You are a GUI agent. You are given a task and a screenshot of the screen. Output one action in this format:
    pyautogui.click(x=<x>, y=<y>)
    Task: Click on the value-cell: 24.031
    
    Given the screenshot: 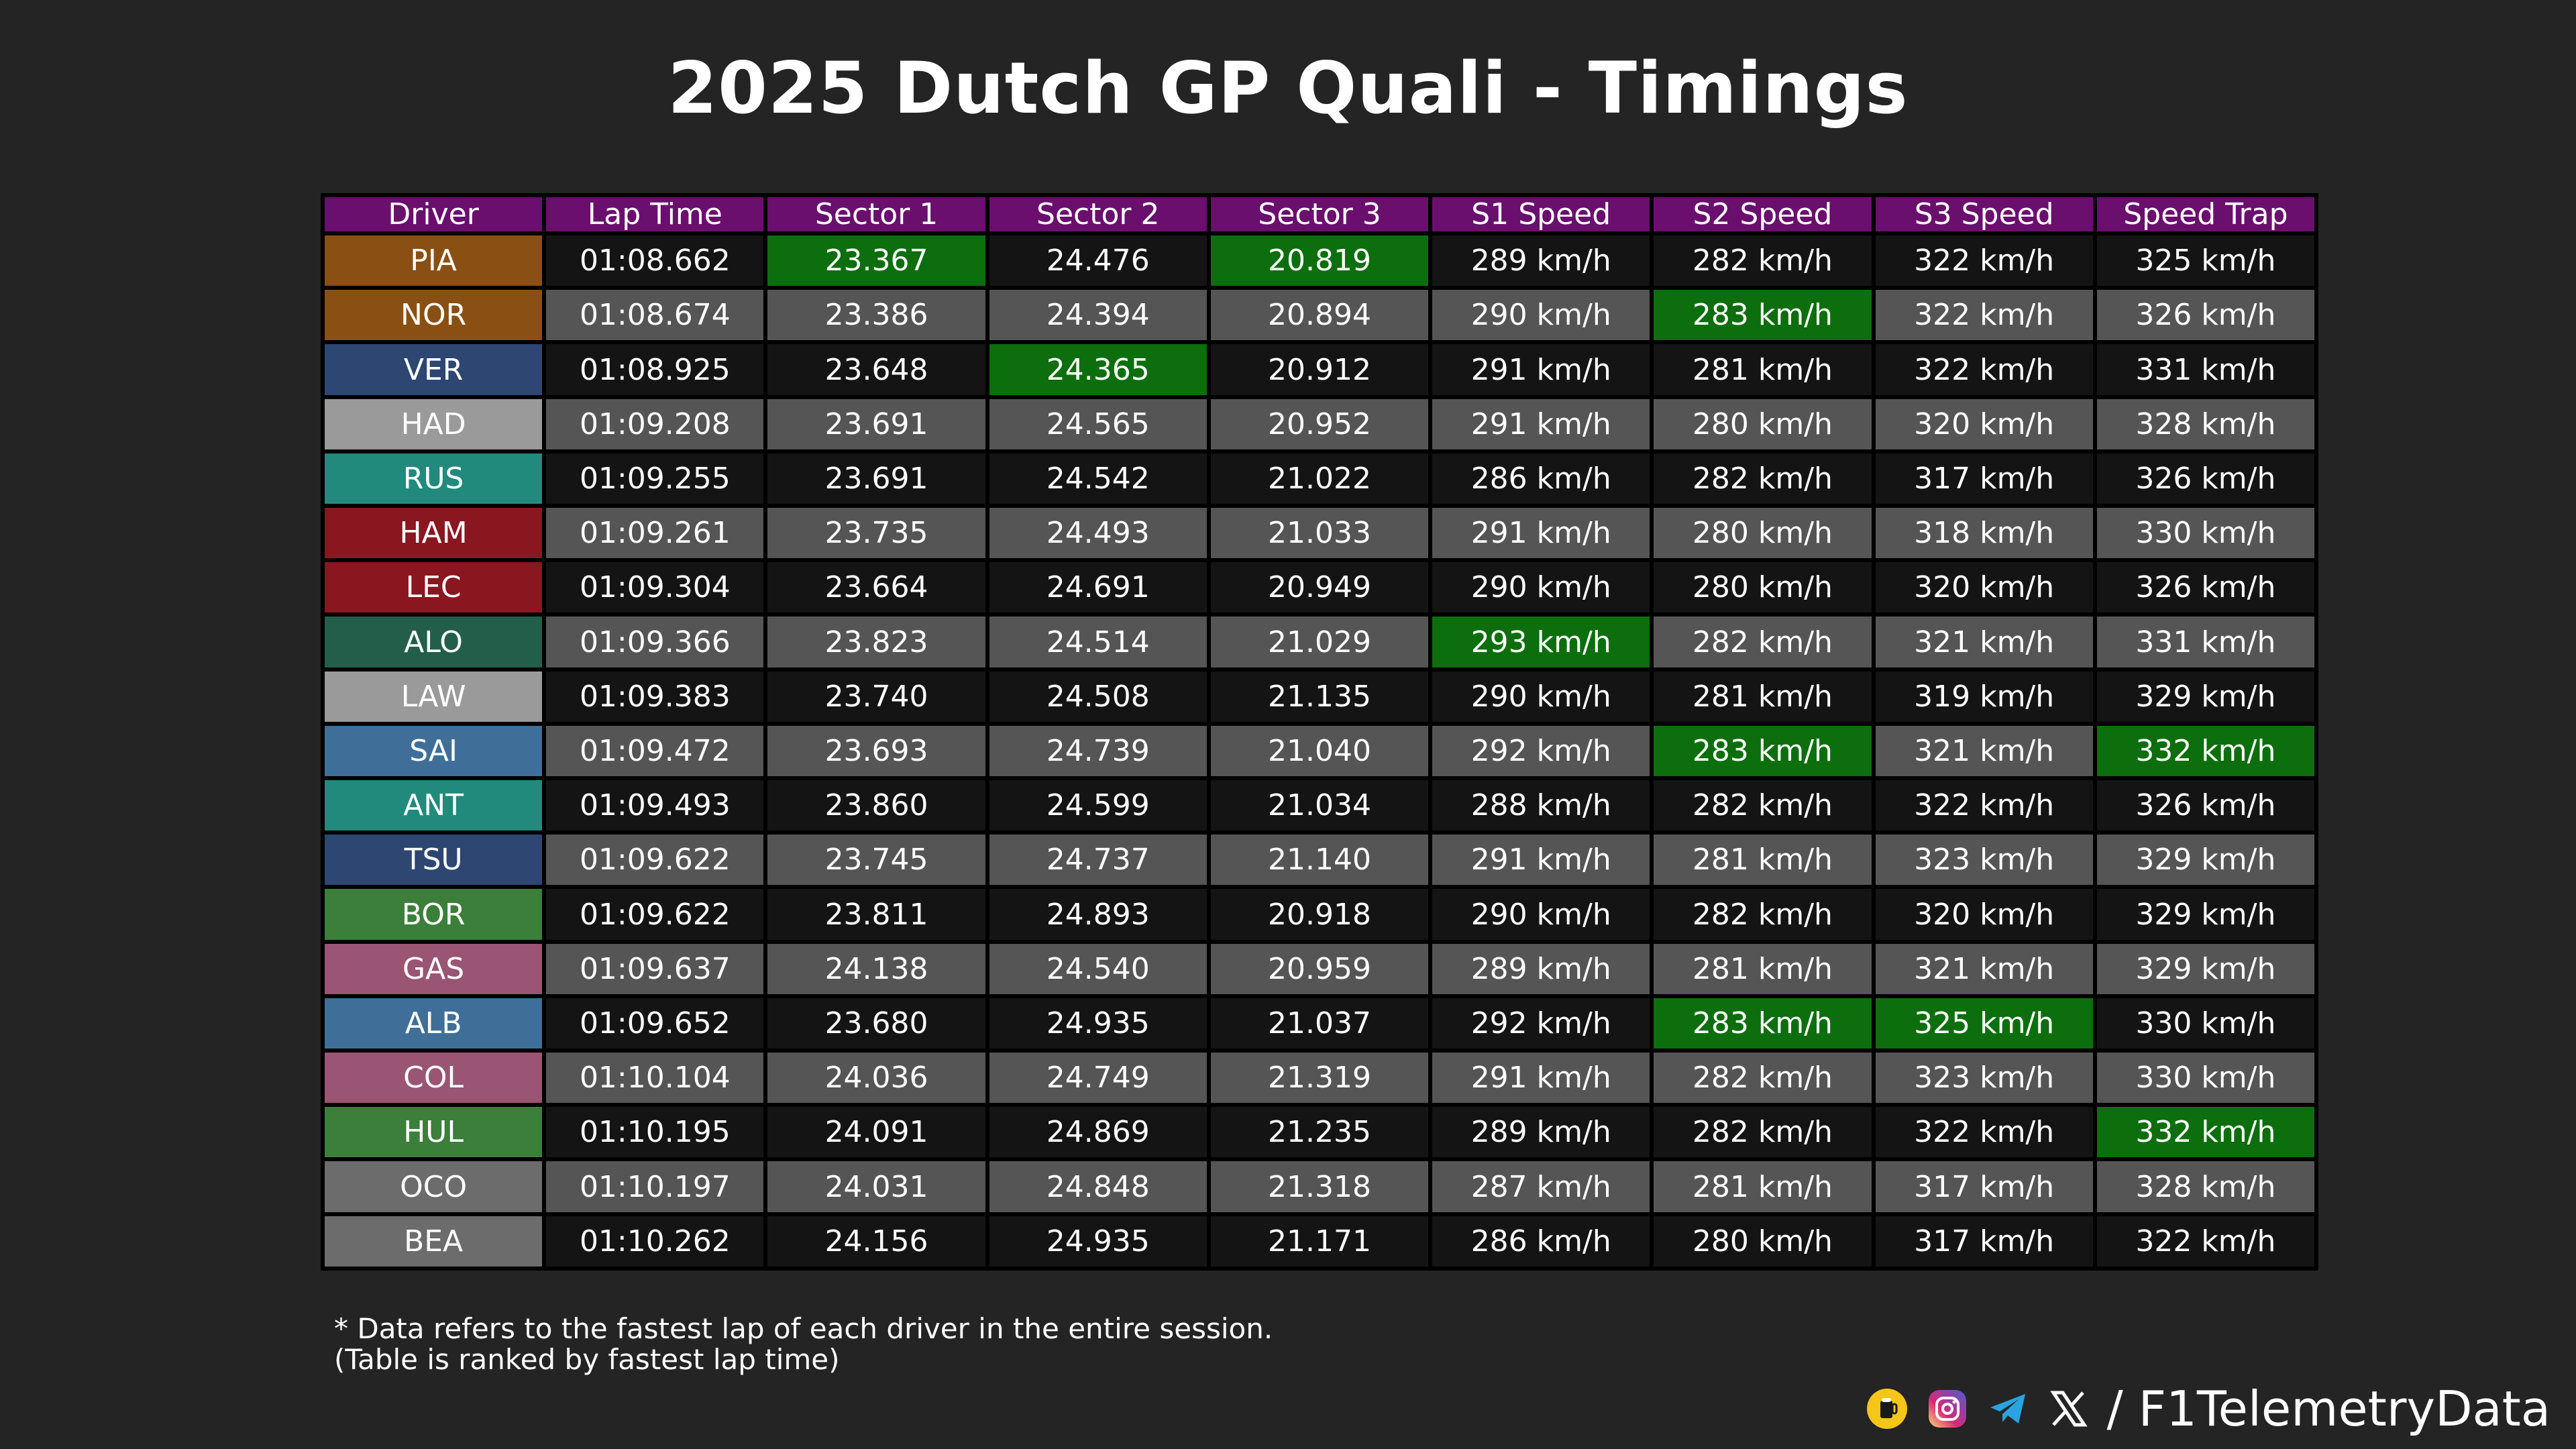 What is the action you would take?
    pyautogui.click(x=876, y=1186)
    